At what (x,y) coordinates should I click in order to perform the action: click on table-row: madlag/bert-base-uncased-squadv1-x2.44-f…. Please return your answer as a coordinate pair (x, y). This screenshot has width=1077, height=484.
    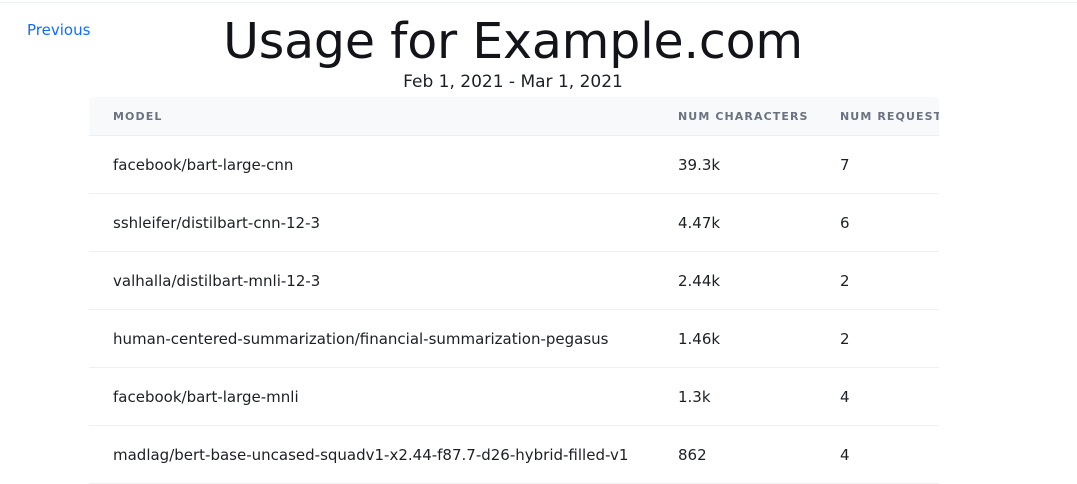
    Looking at the image, I should click on (514, 454).